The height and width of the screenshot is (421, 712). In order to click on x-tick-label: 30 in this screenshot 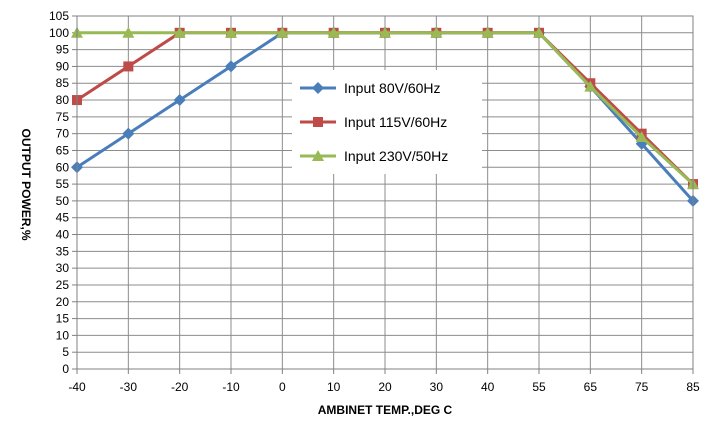, I will do `click(437, 387)`.